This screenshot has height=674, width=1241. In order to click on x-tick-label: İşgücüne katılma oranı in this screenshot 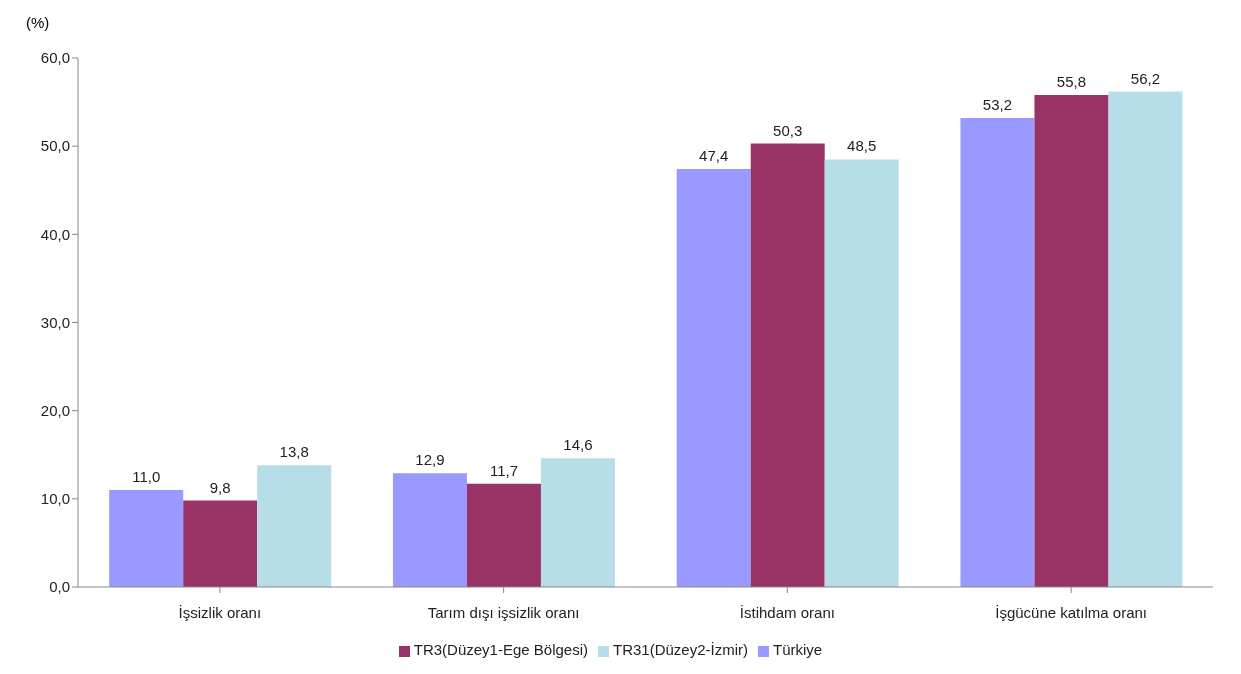, I will do `click(1071, 612)`.